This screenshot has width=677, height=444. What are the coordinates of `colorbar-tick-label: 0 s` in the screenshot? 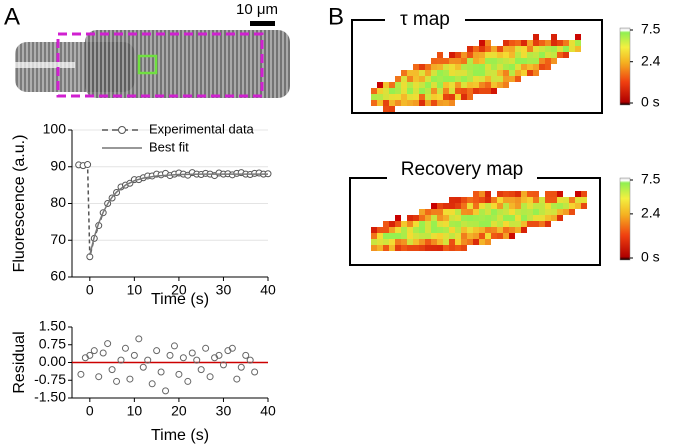 It's located at (650, 102).